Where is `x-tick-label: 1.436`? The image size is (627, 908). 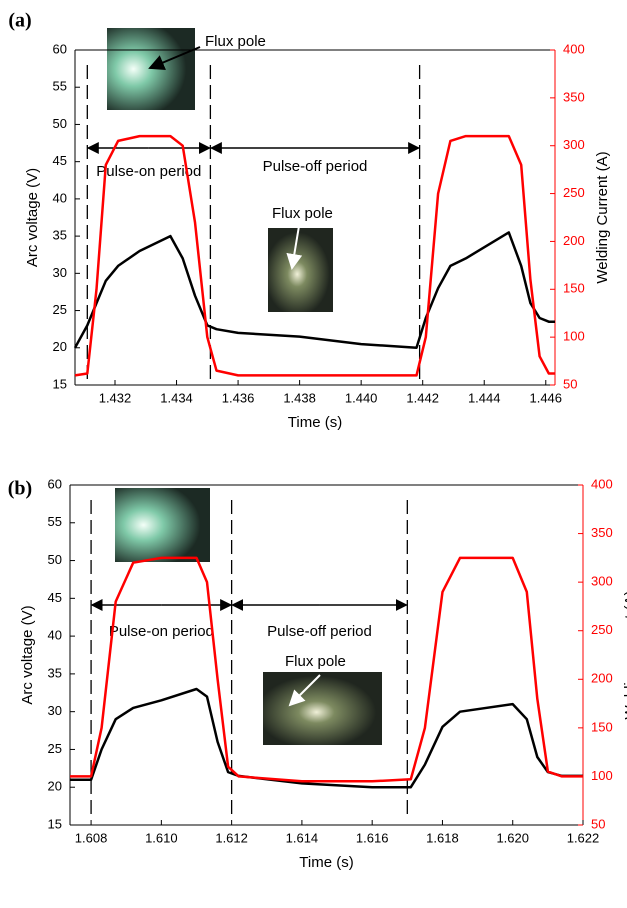 x-tick-label: 1.436 is located at coordinates (238, 397).